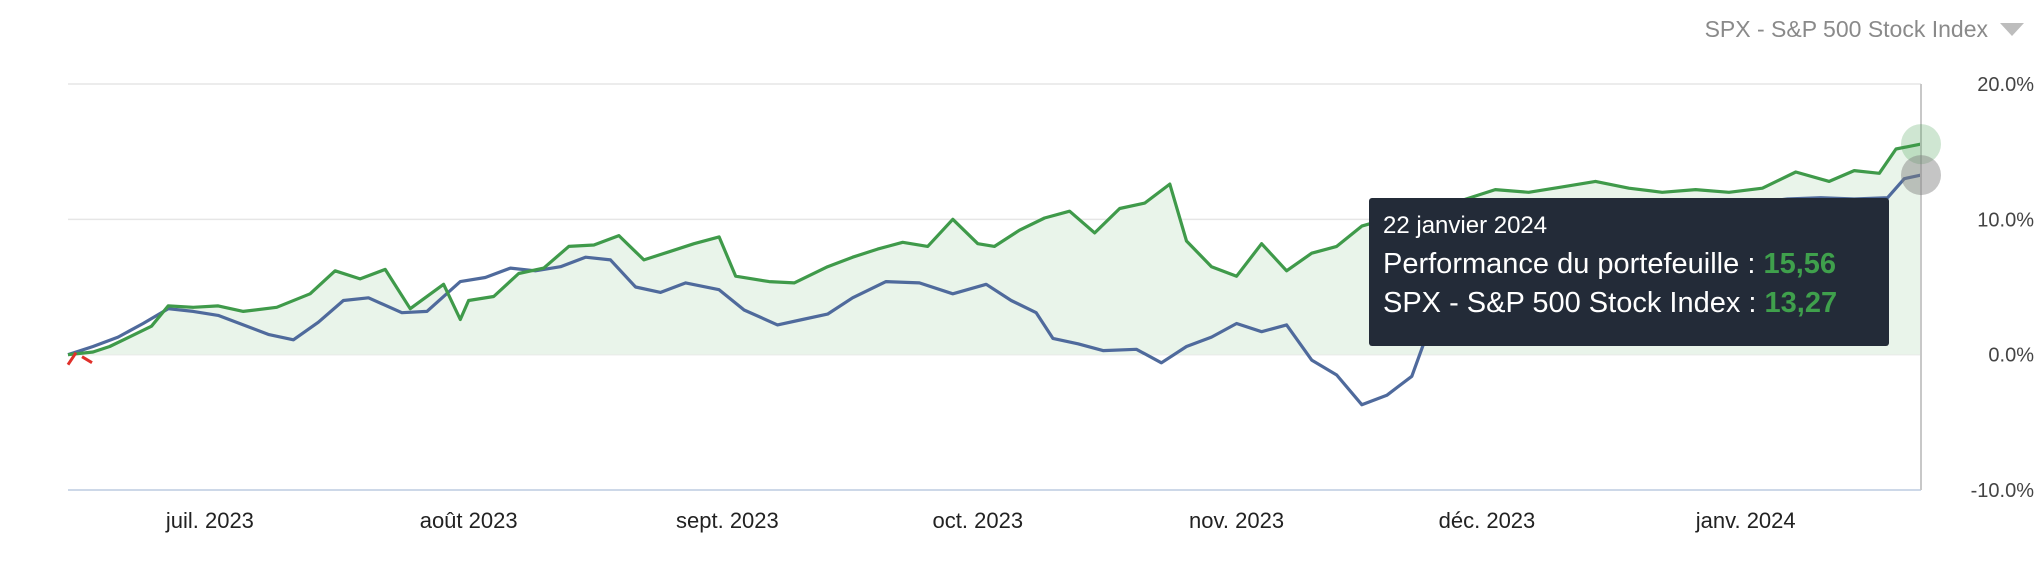 The image size is (2044, 576). Describe the element at coordinates (1745, 520) in the screenshot. I see `x-tick-label: janv. 2024` at that location.